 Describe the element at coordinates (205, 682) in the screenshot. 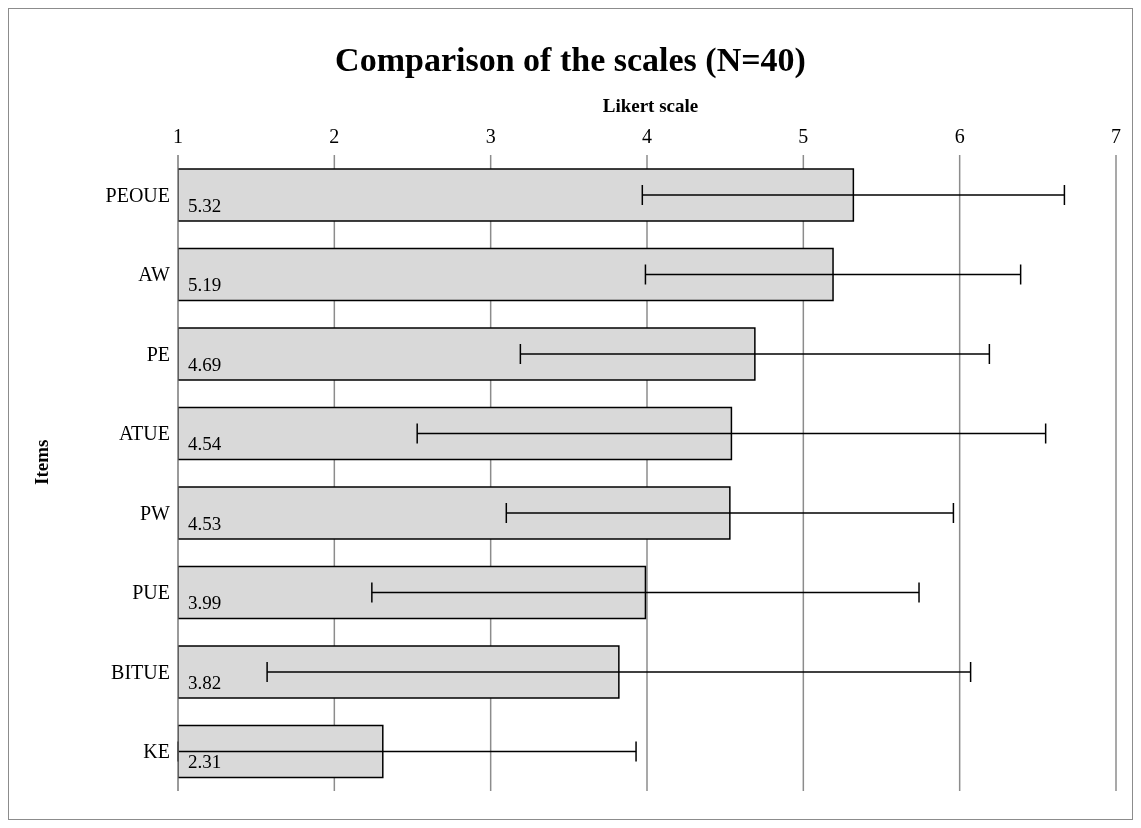

I see `data-label: 3.82` at that location.